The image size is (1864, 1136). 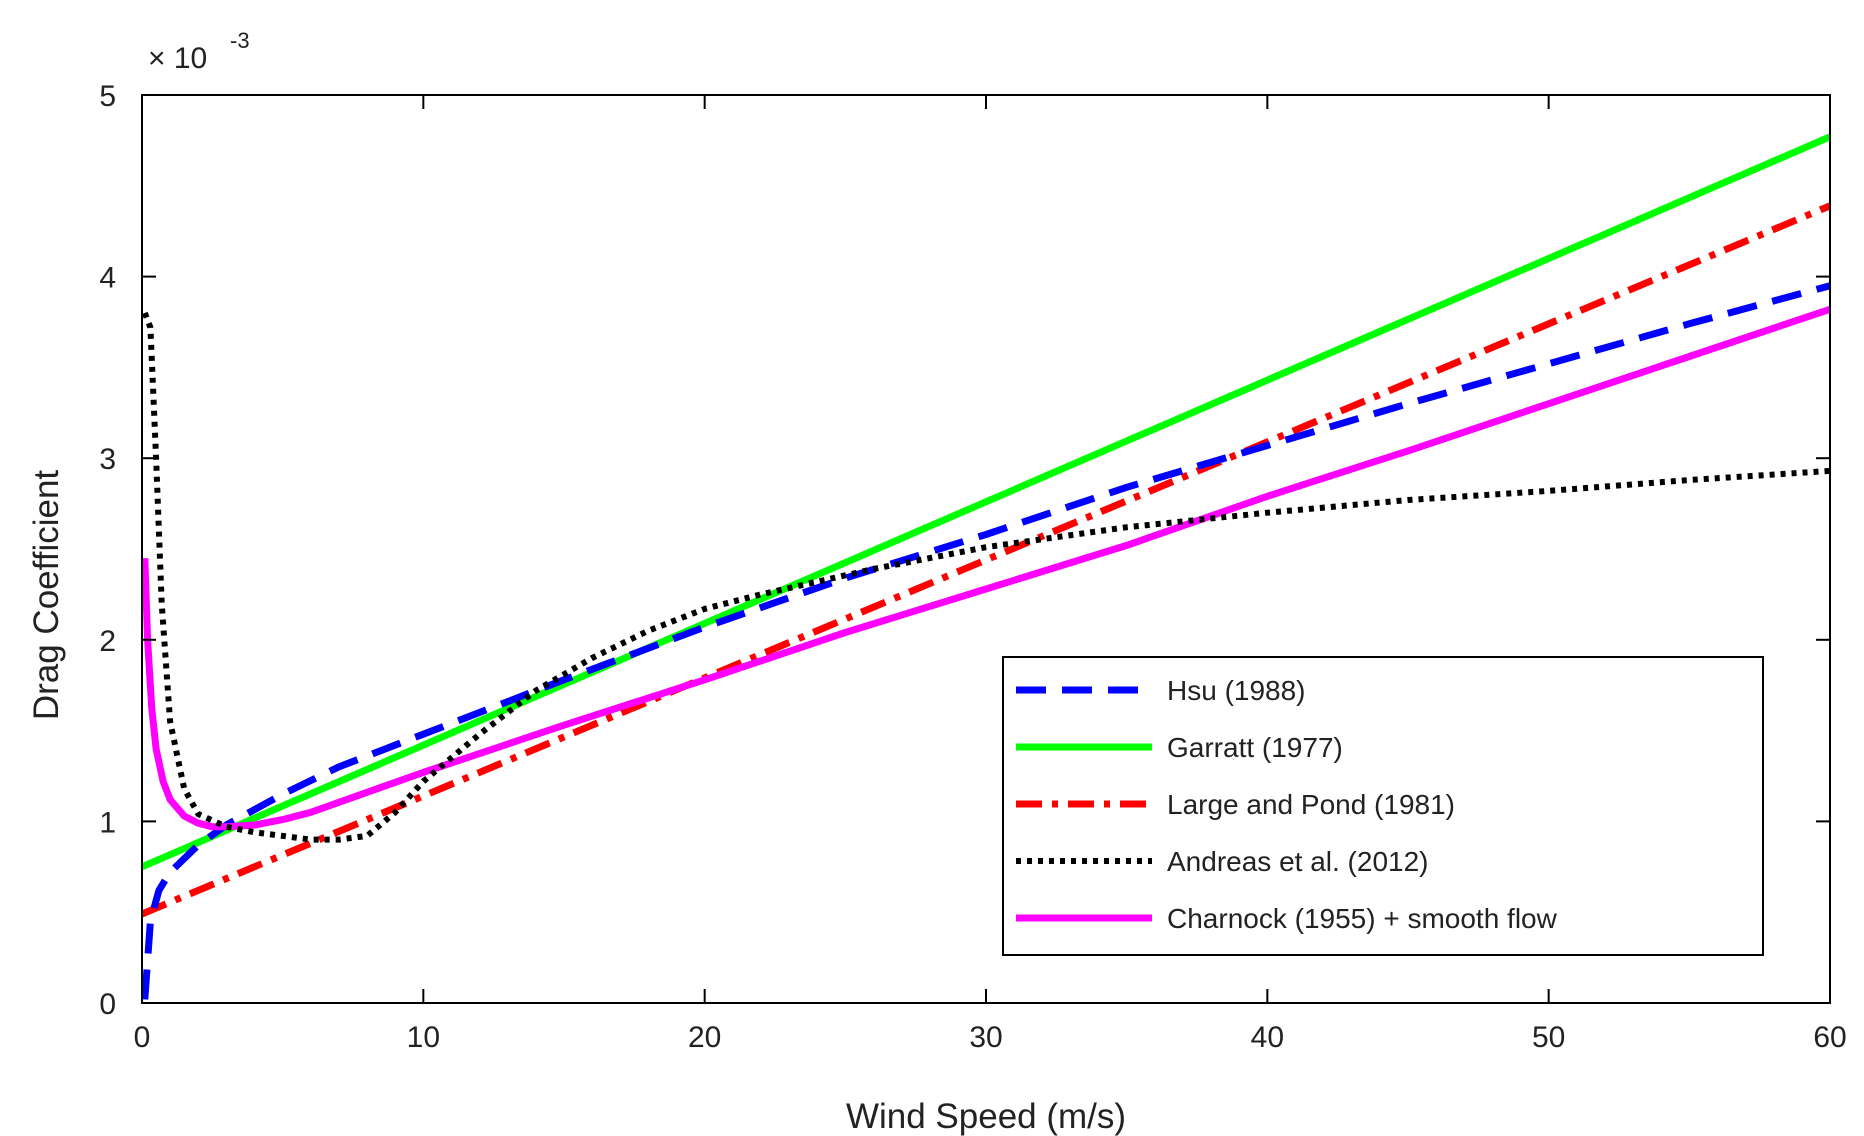 What do you see at coordinates (1255, 747) in the screenshot?
I see `legend-label: Garratt (1977)` at bounding box center [1255, 747].